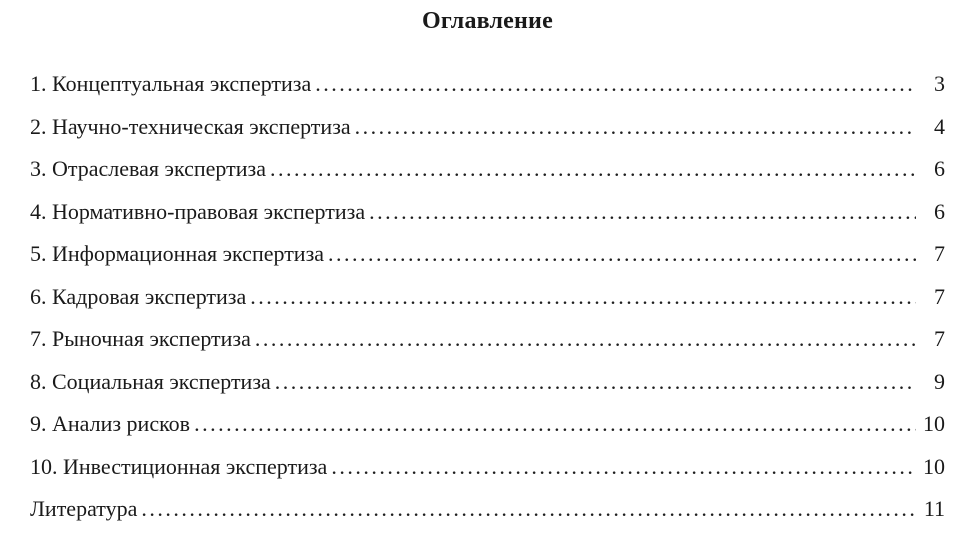  I want to click on toc-entry-label: 10. Инвестиционная экспертиза, so click(179, 466).